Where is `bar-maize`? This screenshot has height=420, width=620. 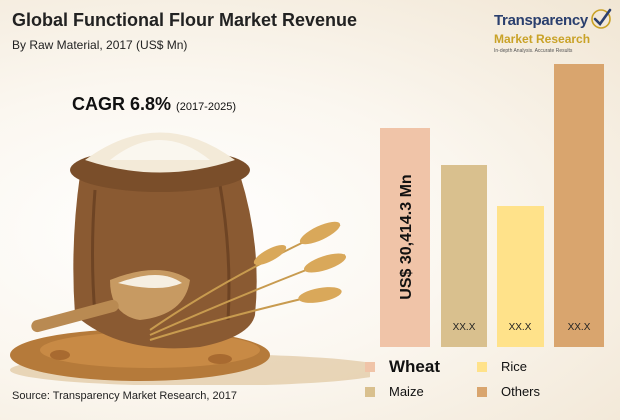
bar-maize is located at coordinates (464, 256).